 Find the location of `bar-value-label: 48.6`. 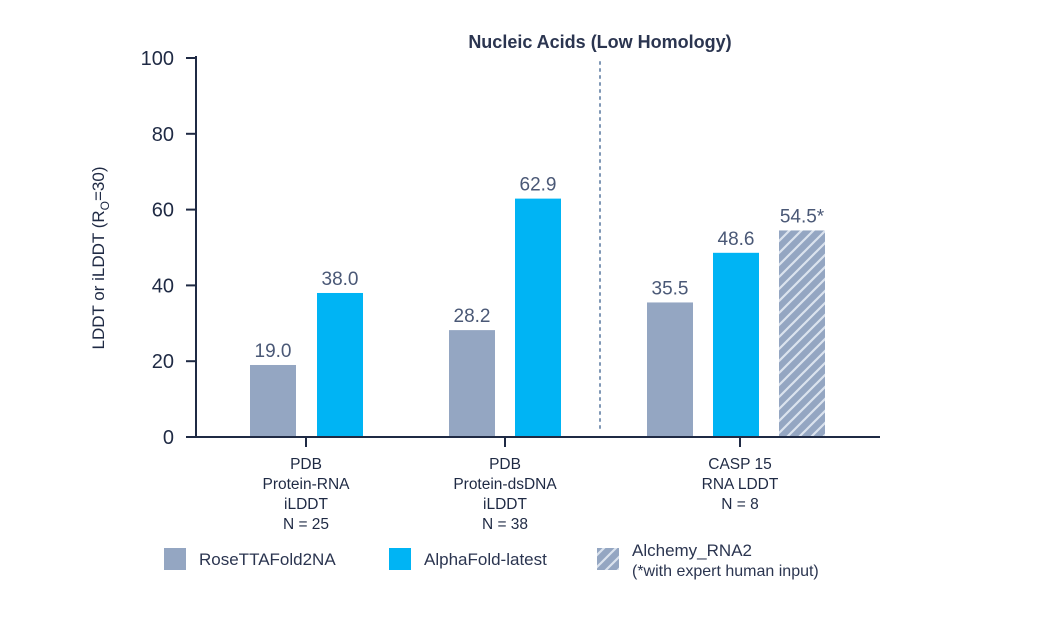

bar-value-label: 48.6 is located at coordinates (736, 239).